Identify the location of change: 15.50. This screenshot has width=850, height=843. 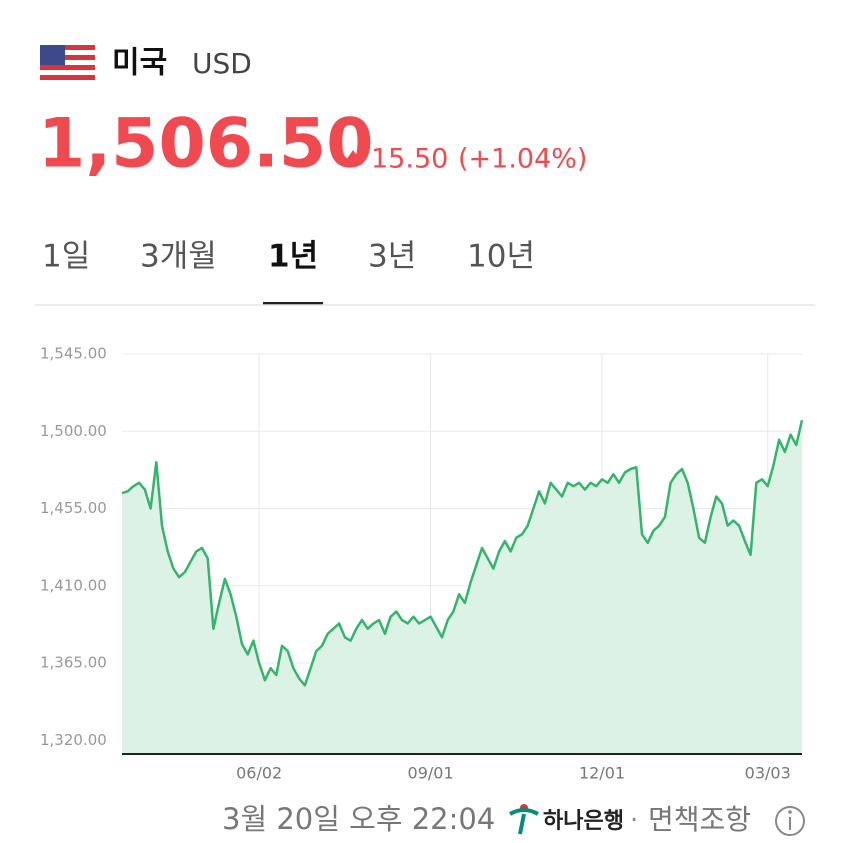
(409, 159).